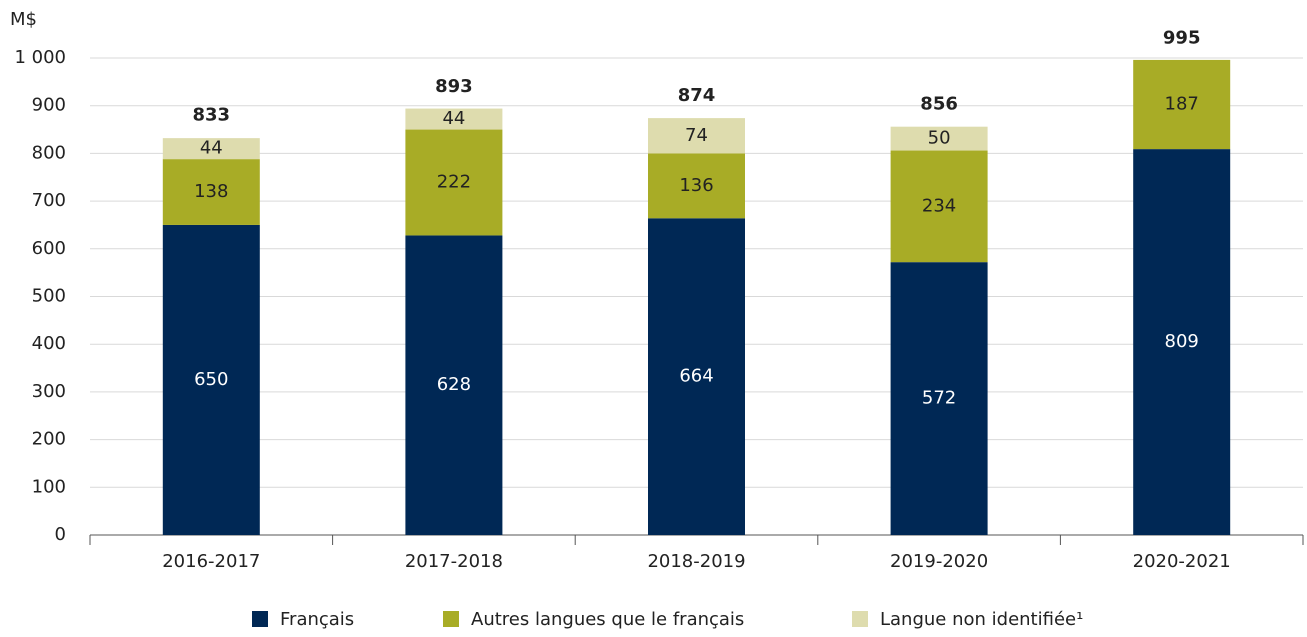 This screenshot has height=637, width=1307. Describe the element at coordinates (49, 439) in the screenshot. I see `y-tick-label: 200` at that location.